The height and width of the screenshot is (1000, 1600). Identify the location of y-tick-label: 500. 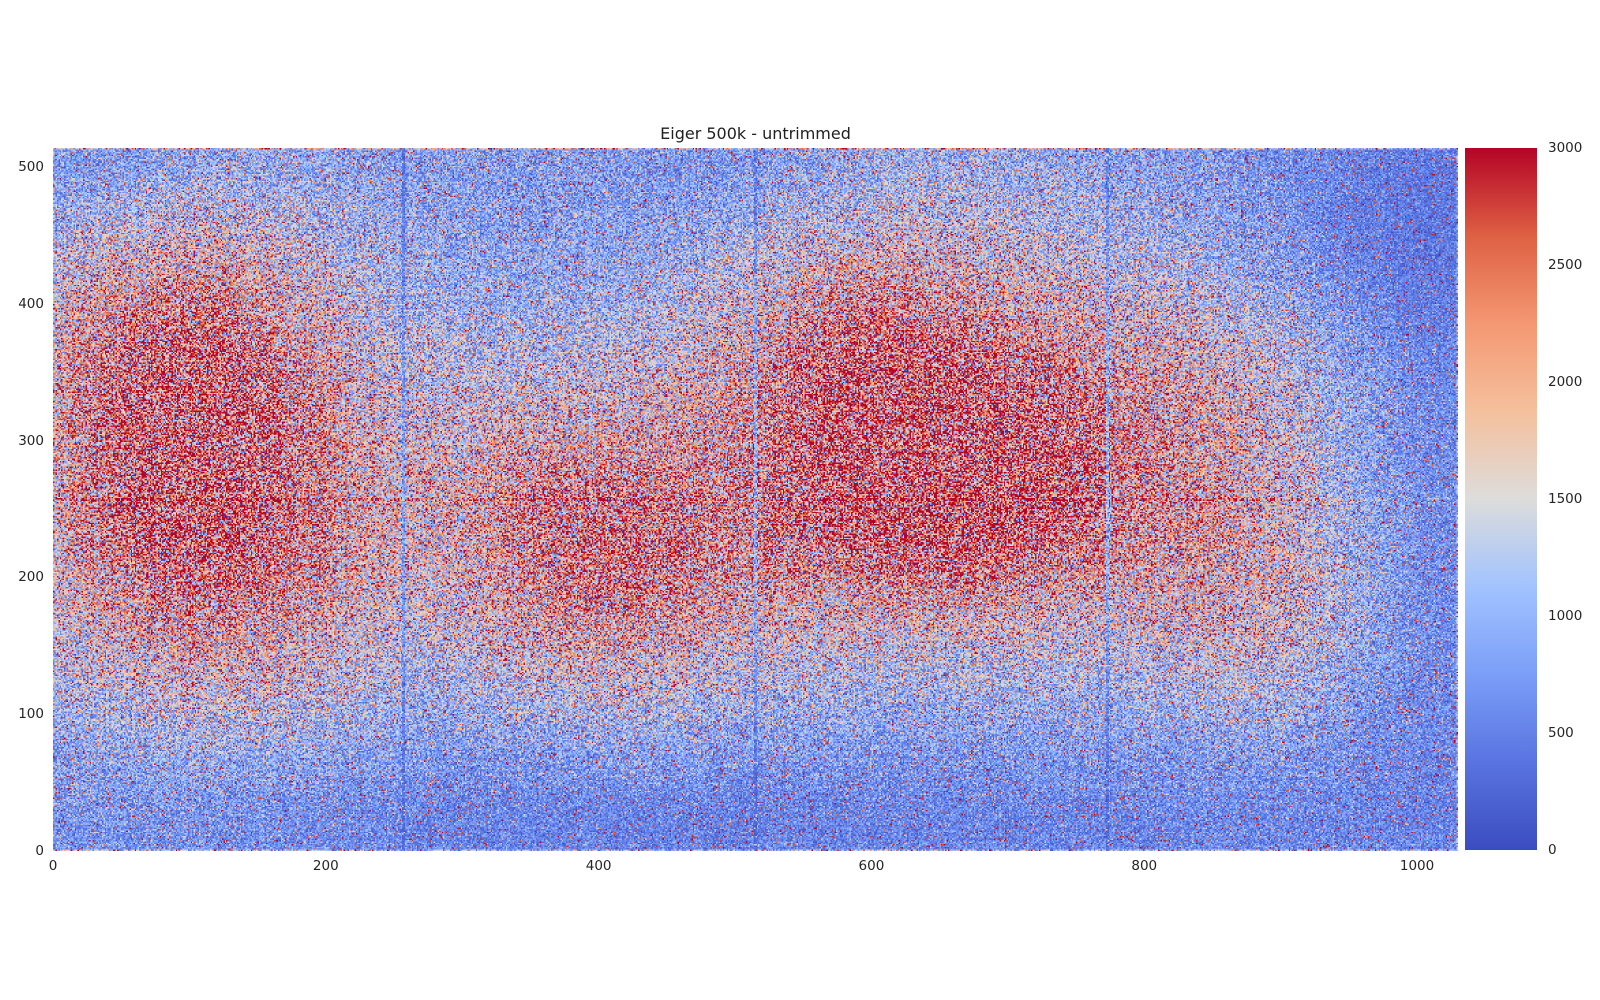
(31, 167).